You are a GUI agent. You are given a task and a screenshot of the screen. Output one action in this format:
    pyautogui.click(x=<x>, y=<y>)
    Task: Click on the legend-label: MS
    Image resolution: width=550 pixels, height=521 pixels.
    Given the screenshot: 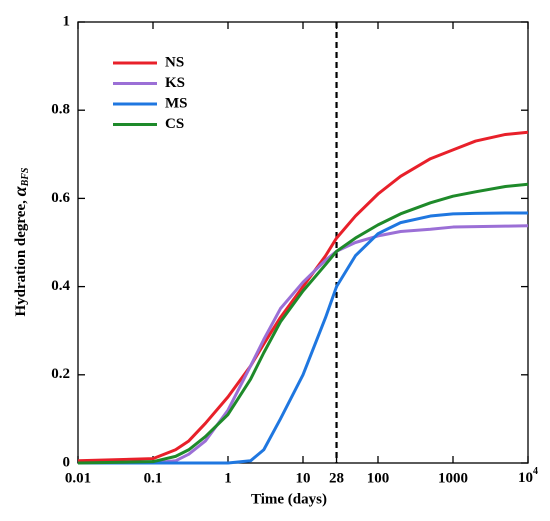 What is the action you would take?
    pyautogui.click(x=176, y=103)
    